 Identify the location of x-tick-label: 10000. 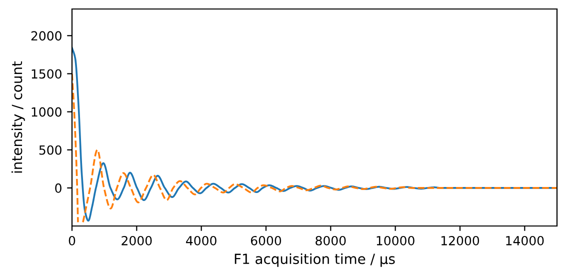
(395, 241).